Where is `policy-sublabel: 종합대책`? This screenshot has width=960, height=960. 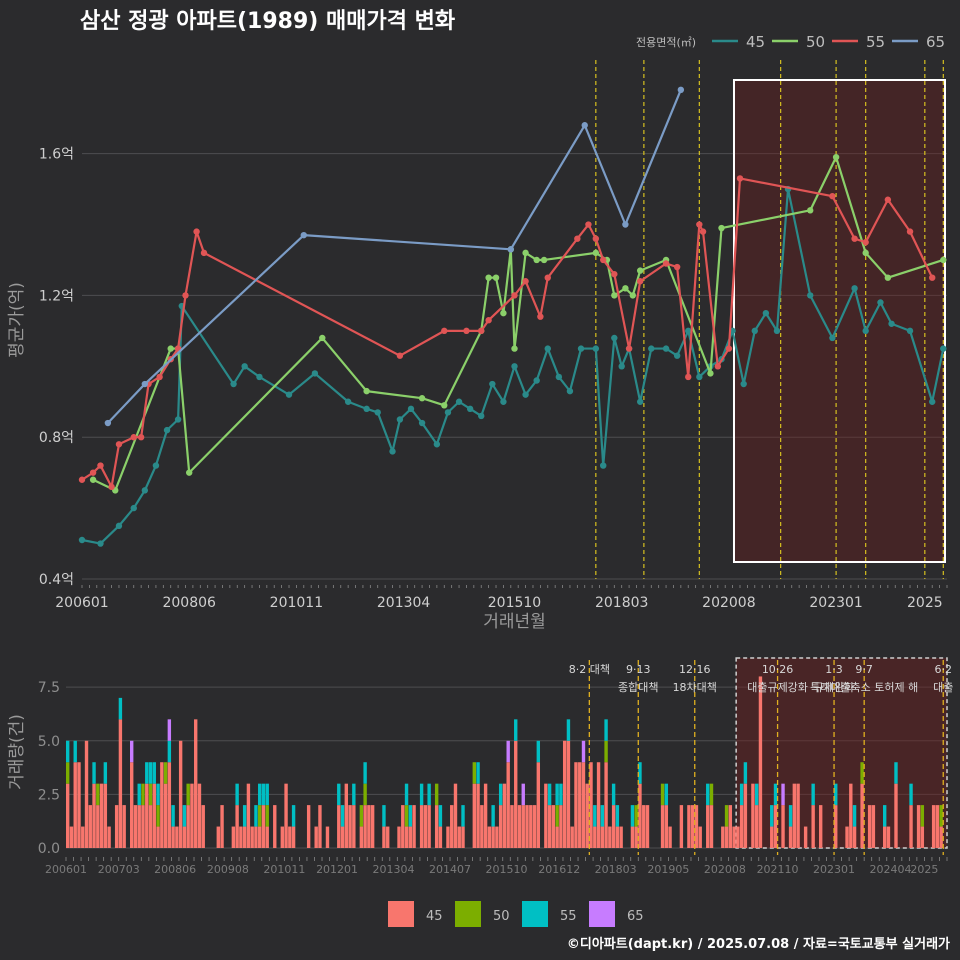
policy-sublabel: 종합대책 is located at coordinates (638, 687).